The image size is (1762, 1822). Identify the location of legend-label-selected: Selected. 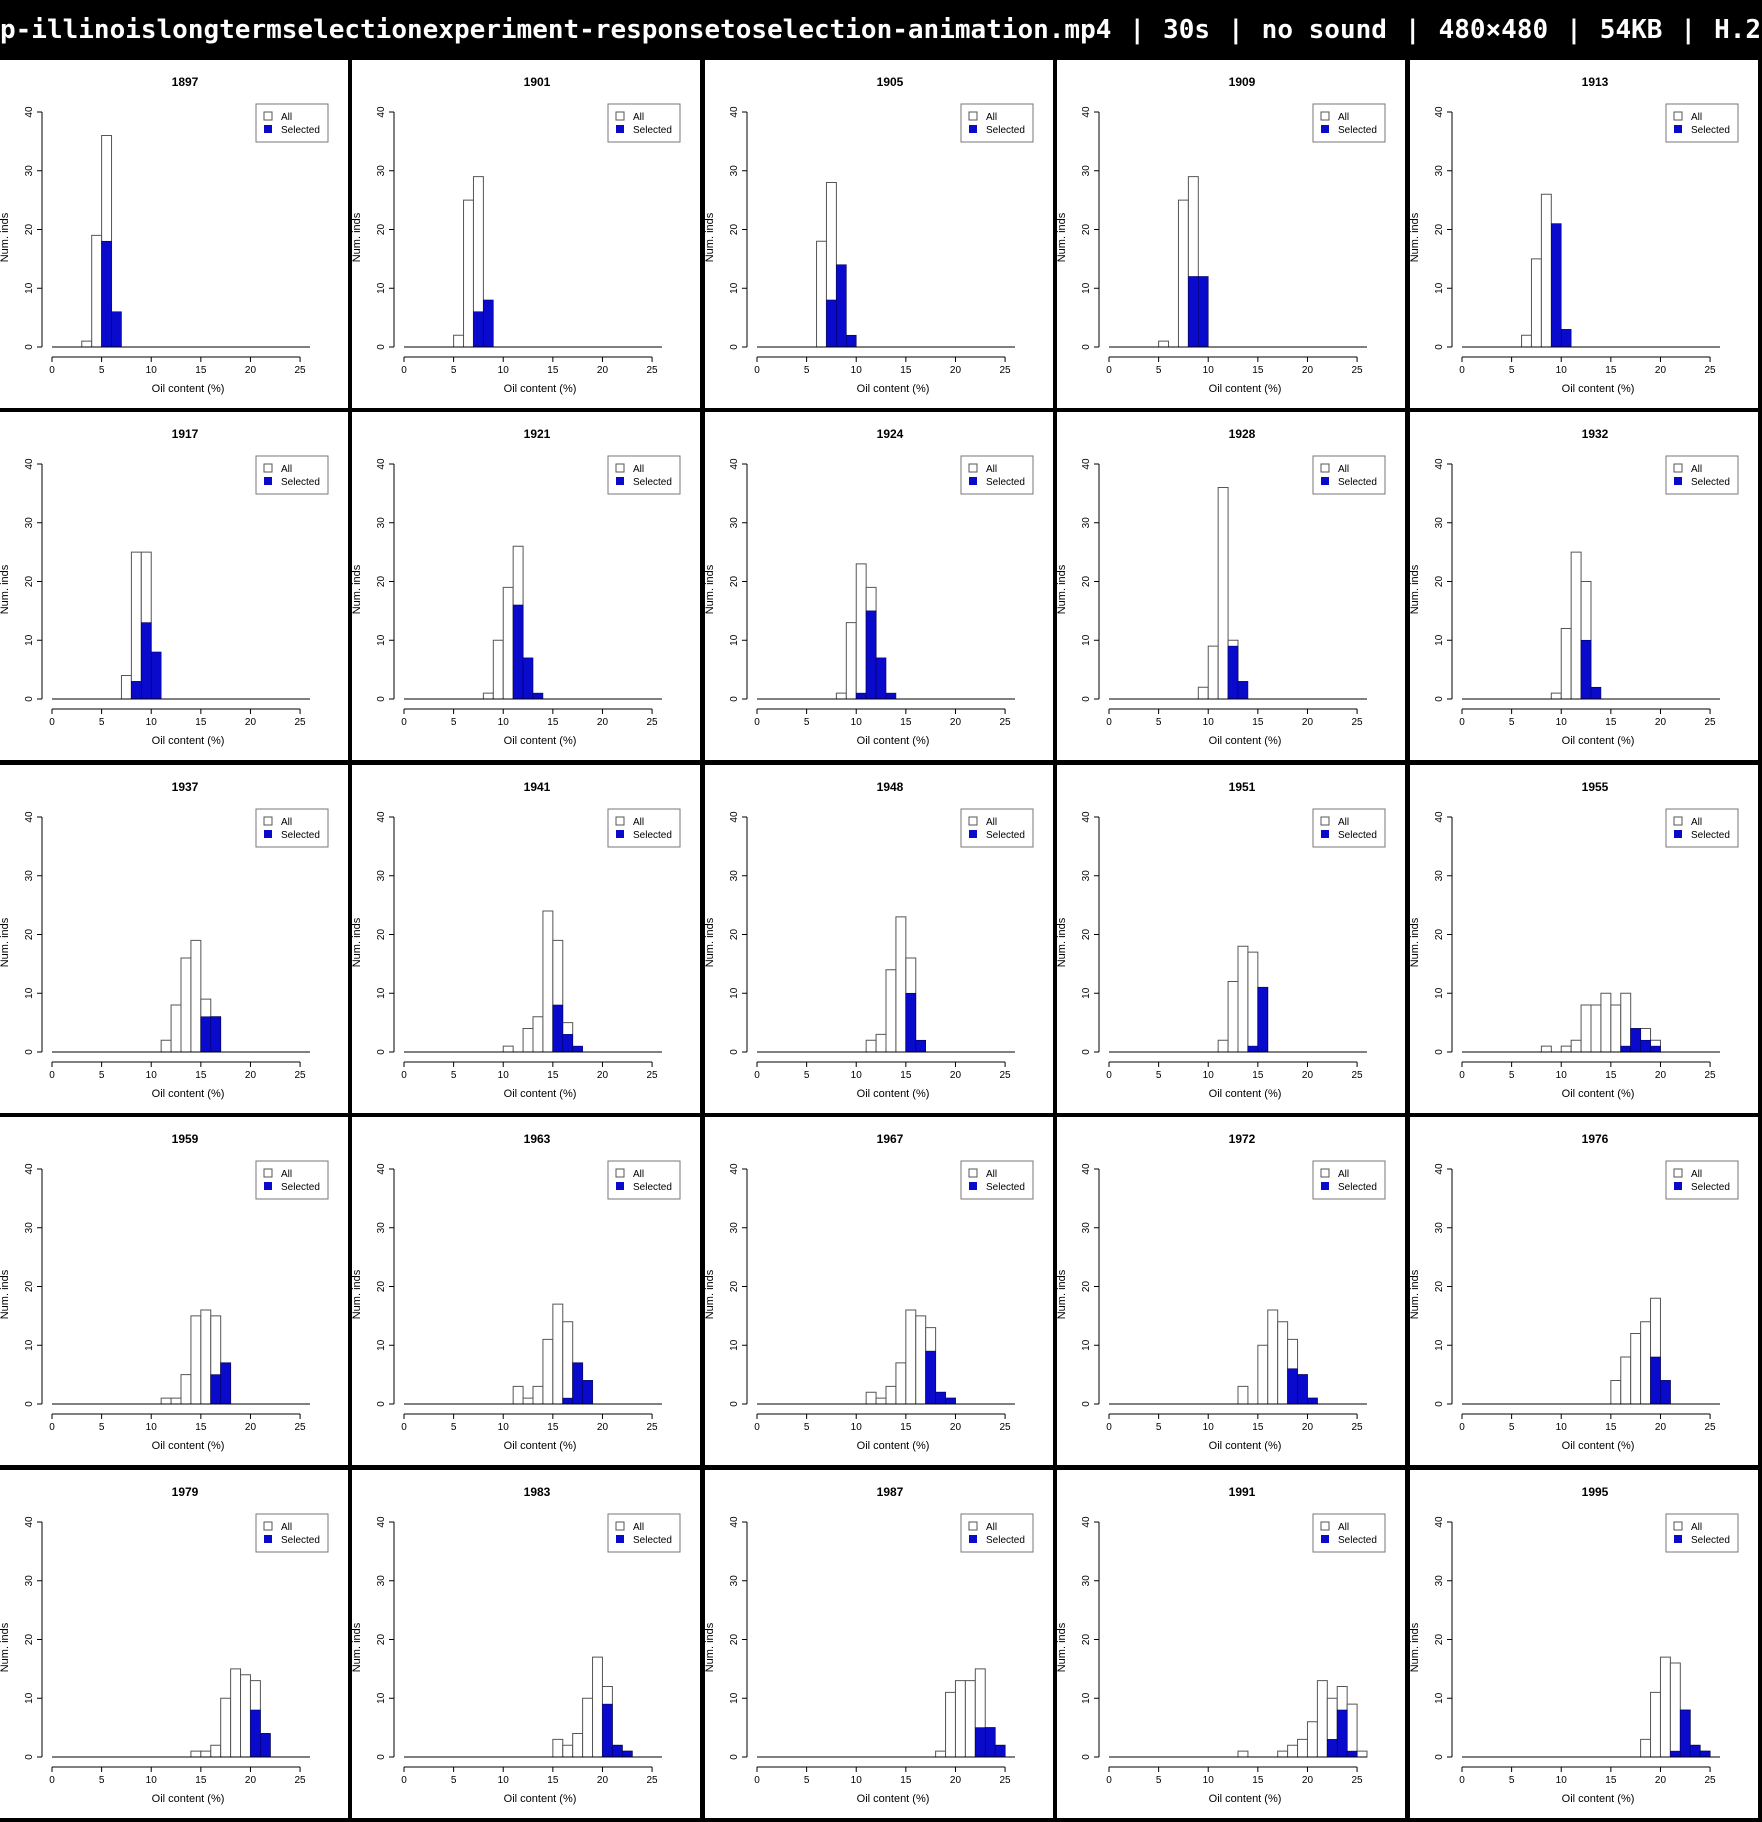
(1357, 482).